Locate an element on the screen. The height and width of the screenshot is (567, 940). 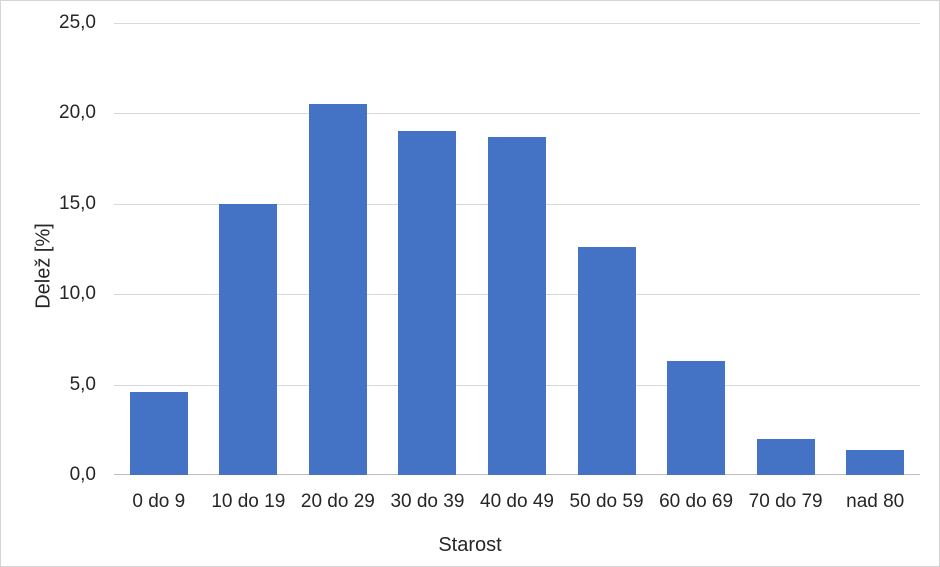
y-tick-label: 0,0 is located at coordinates (82, 474).